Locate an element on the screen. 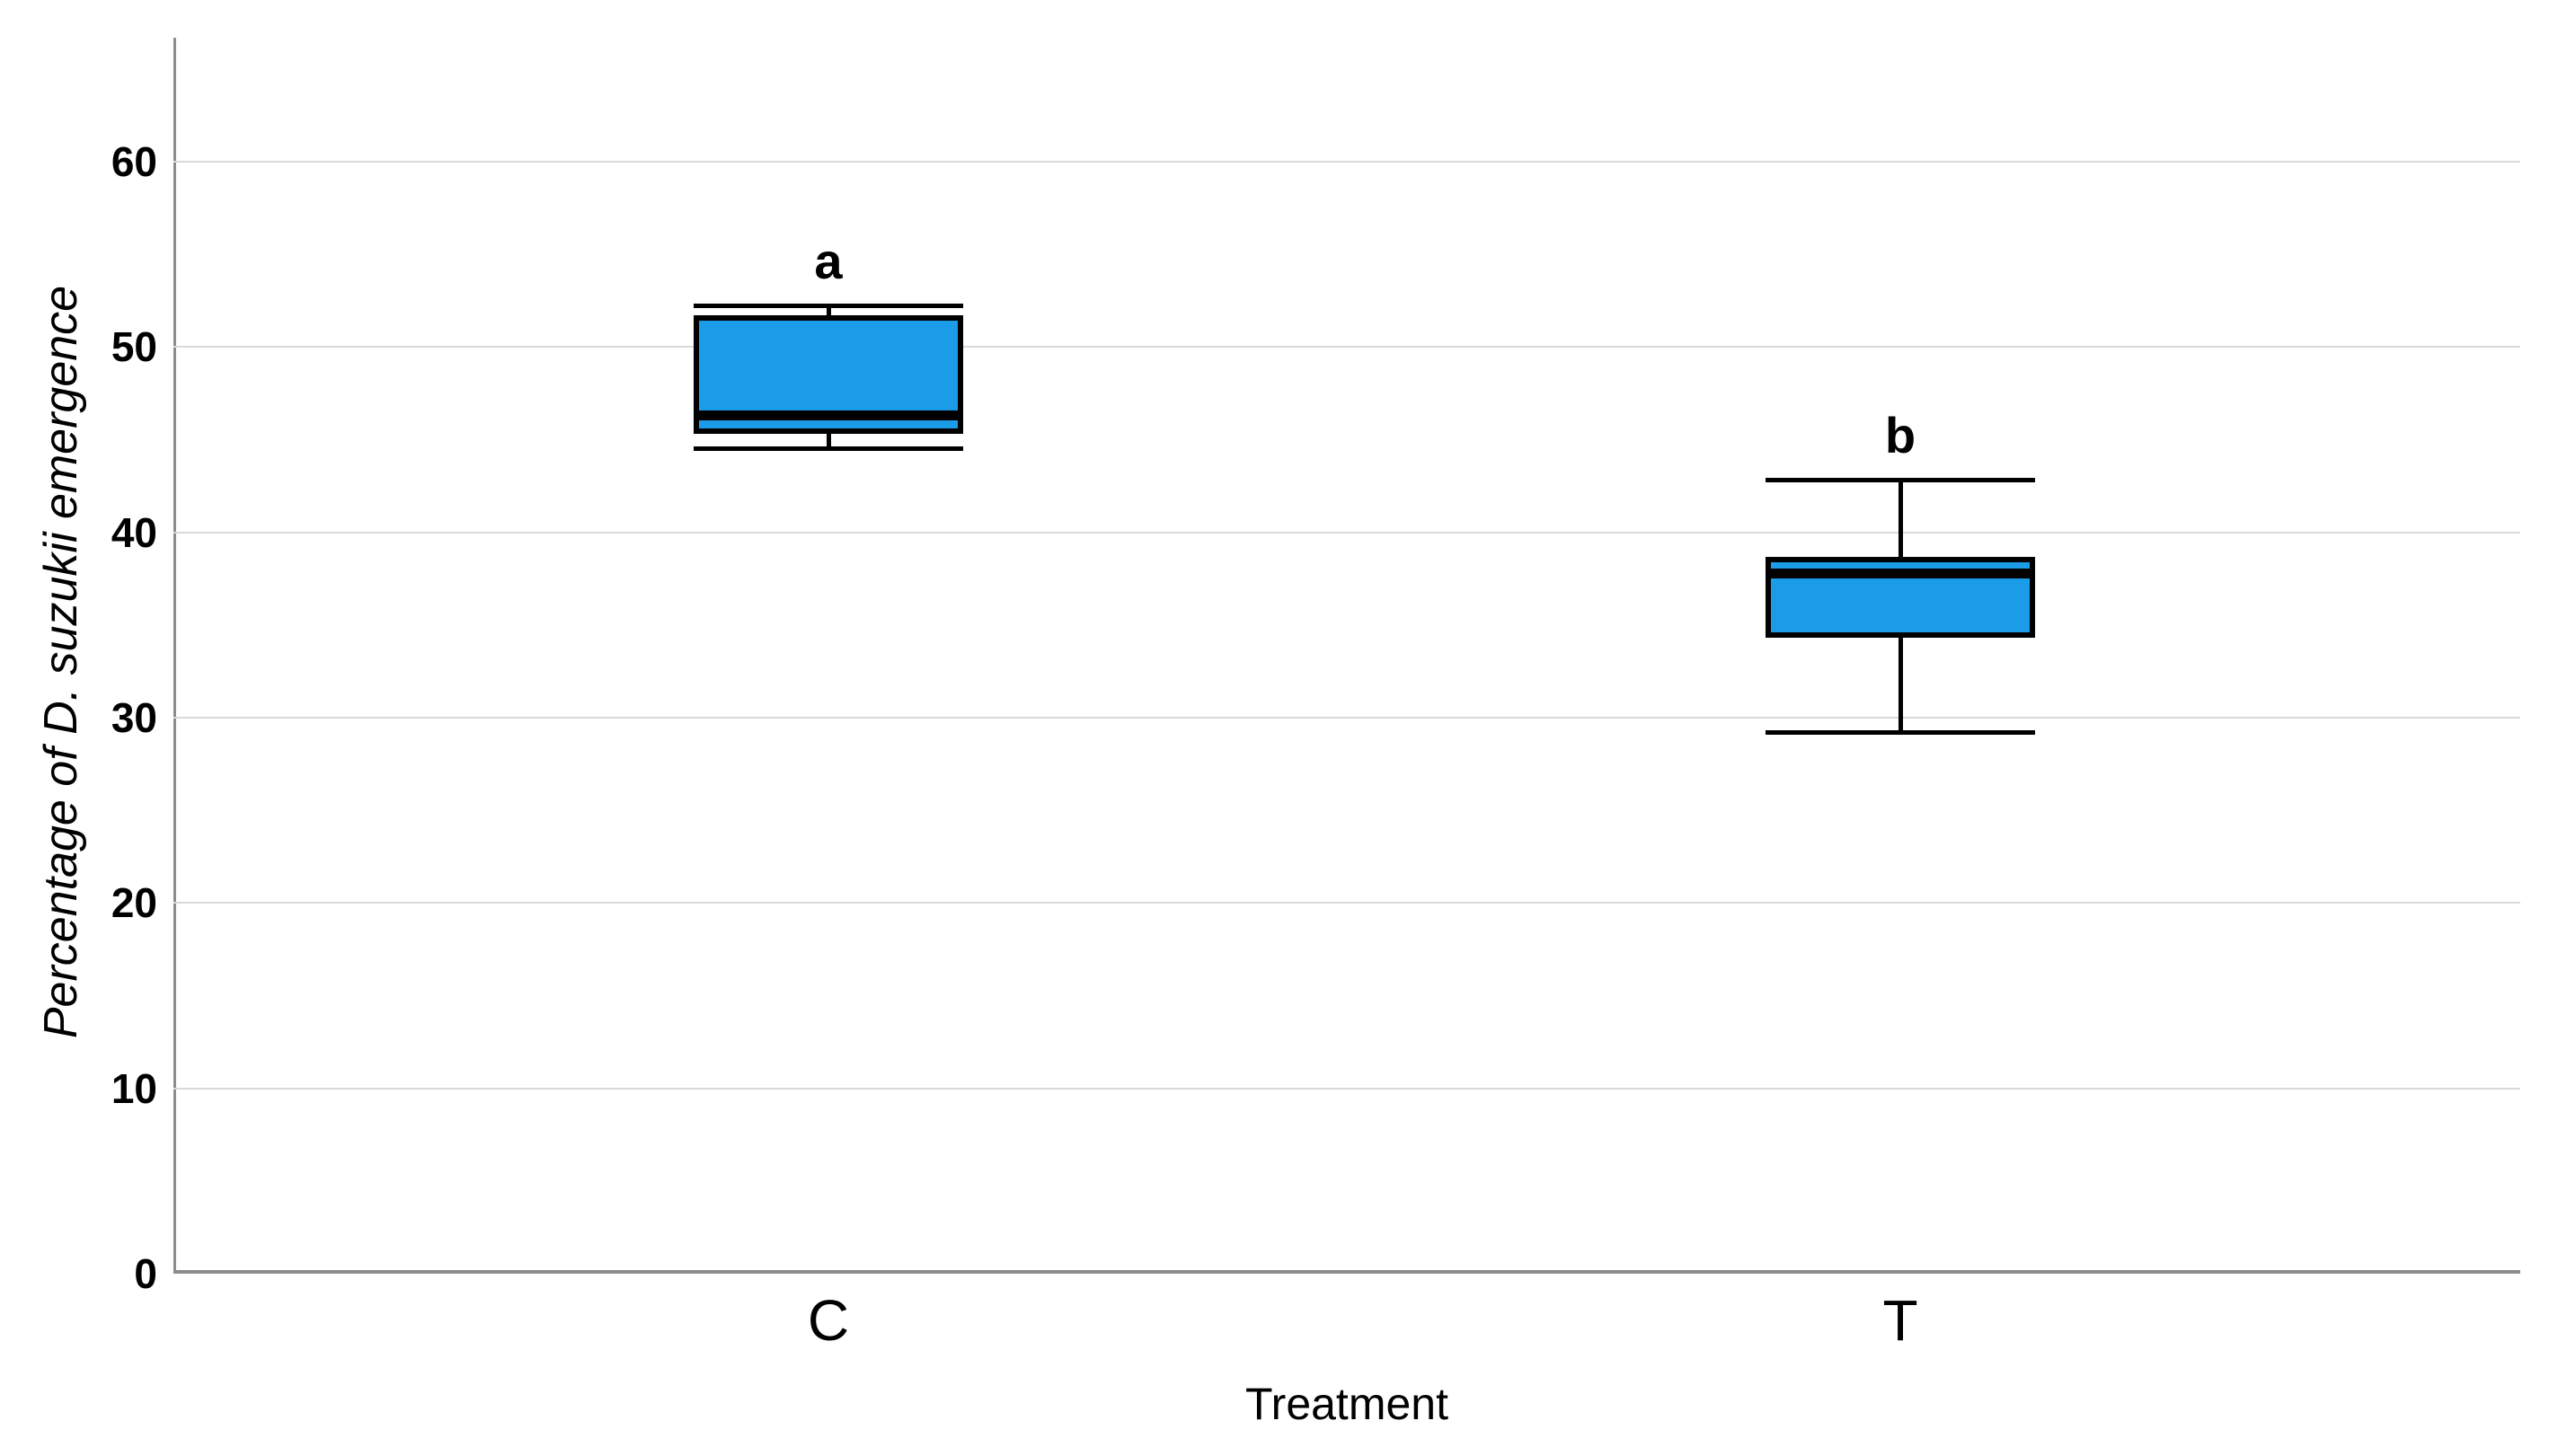 This screenshot has height=1456, width=2558. median-line-T is located at coordinates (1901, 573).